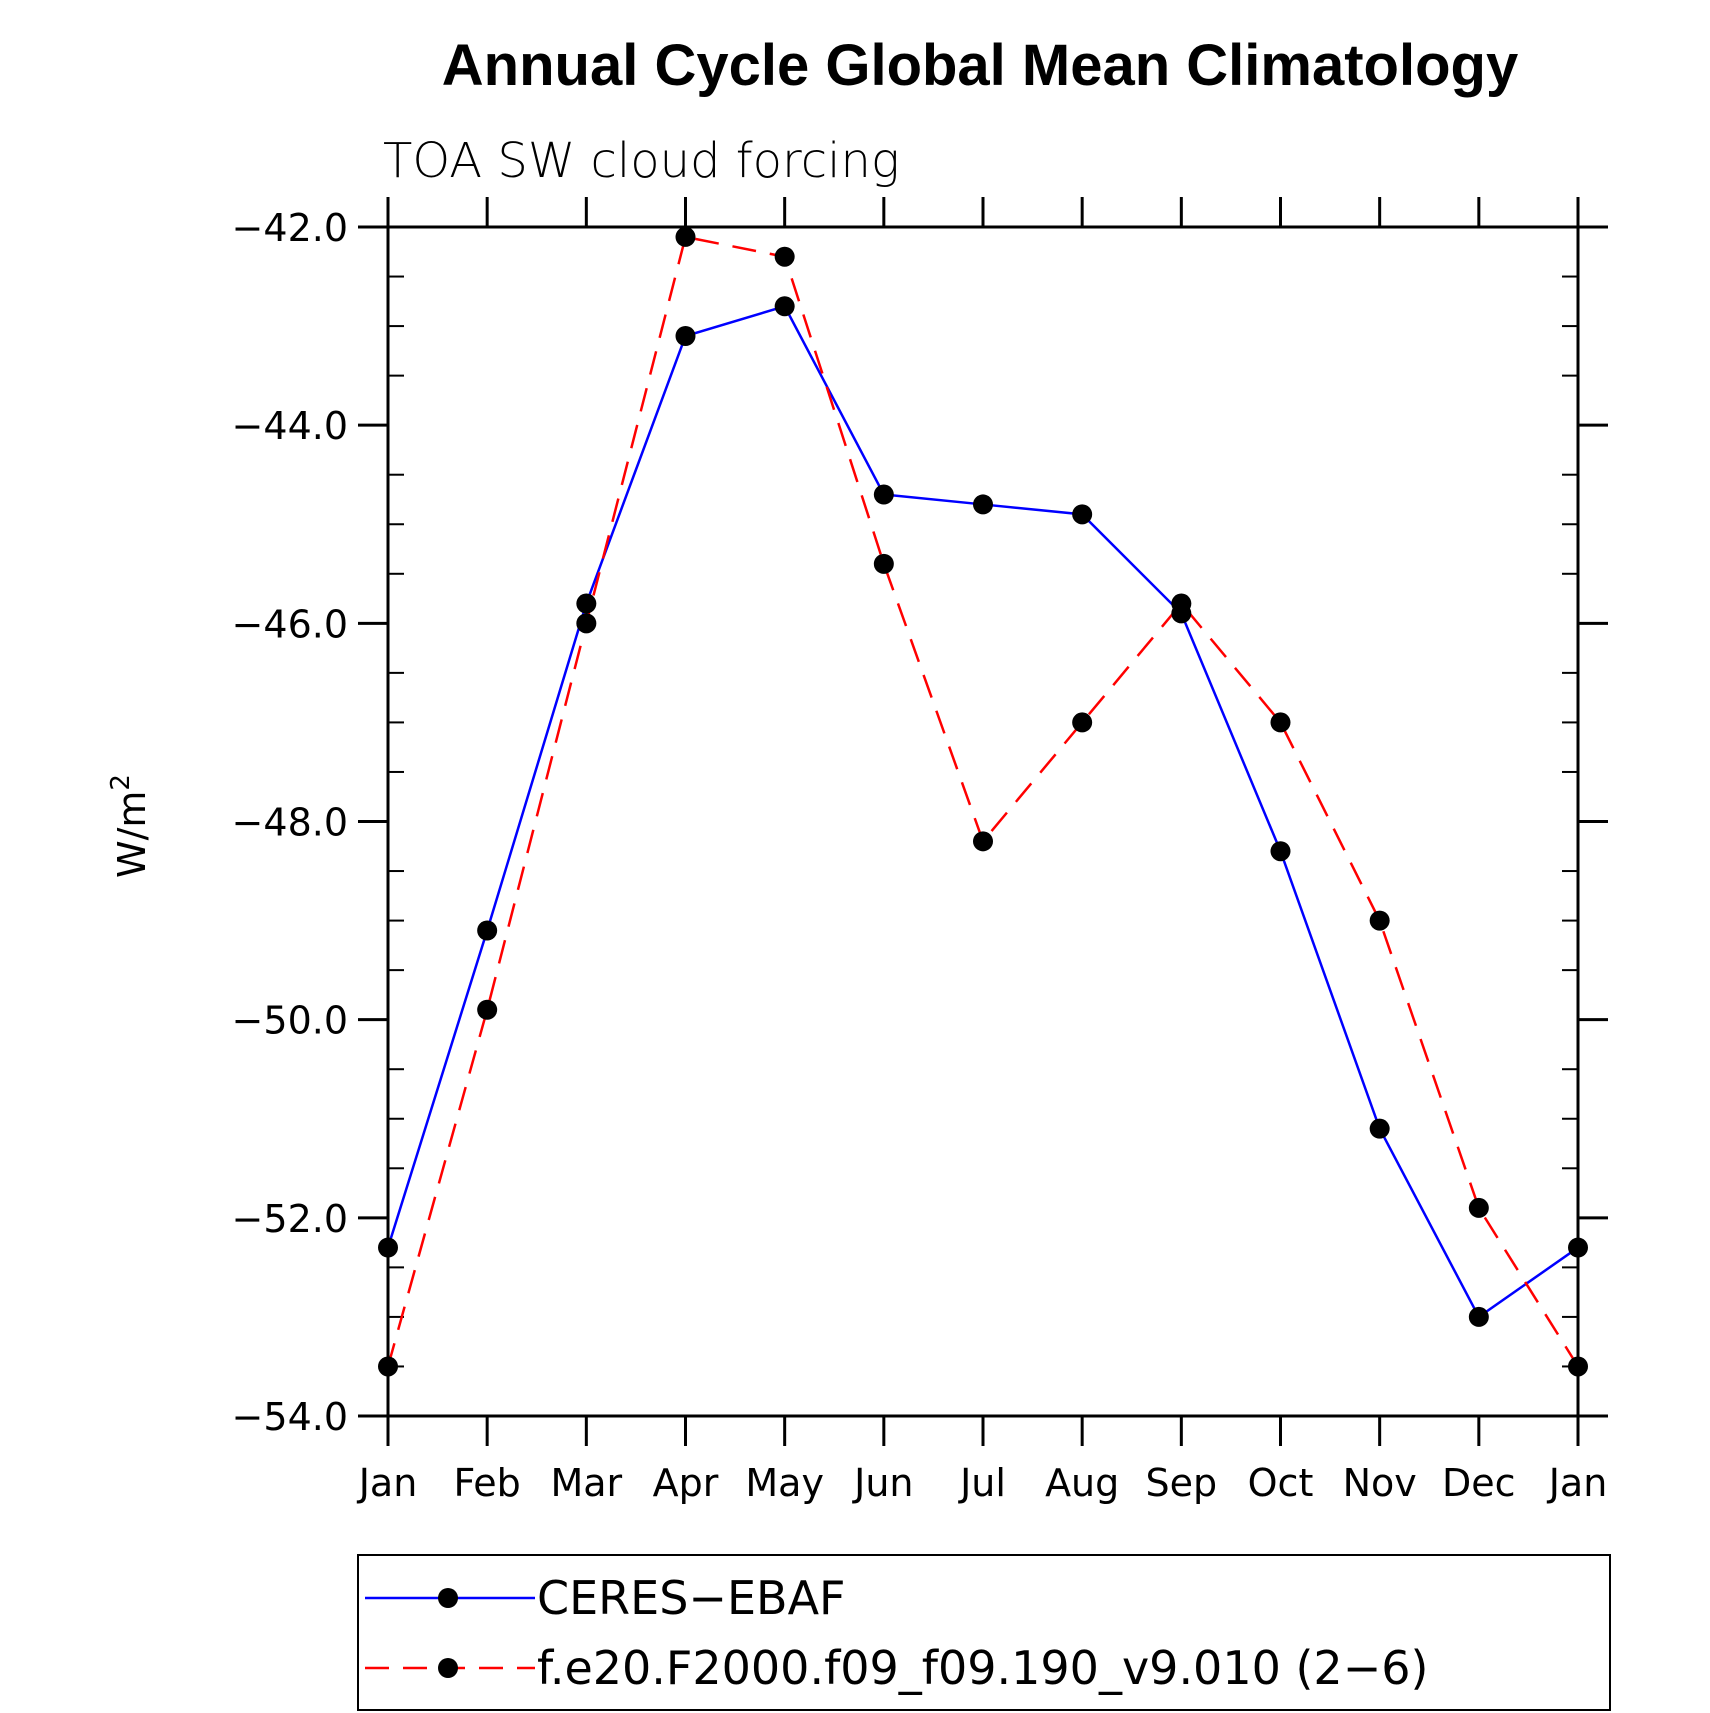 The height and width of the screenshot is (1713, 1710). What do you see at coordinates (691, 1598) in the screenshot?
I see `legend-label-ceres: CERES−EBAF` at bounding box center [691, 1598].